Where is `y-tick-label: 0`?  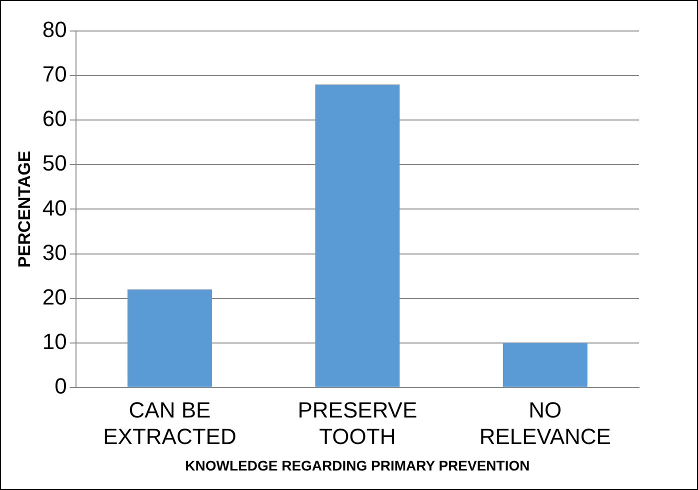 y-tick-label: 0 is located at coordinates (60, 385).